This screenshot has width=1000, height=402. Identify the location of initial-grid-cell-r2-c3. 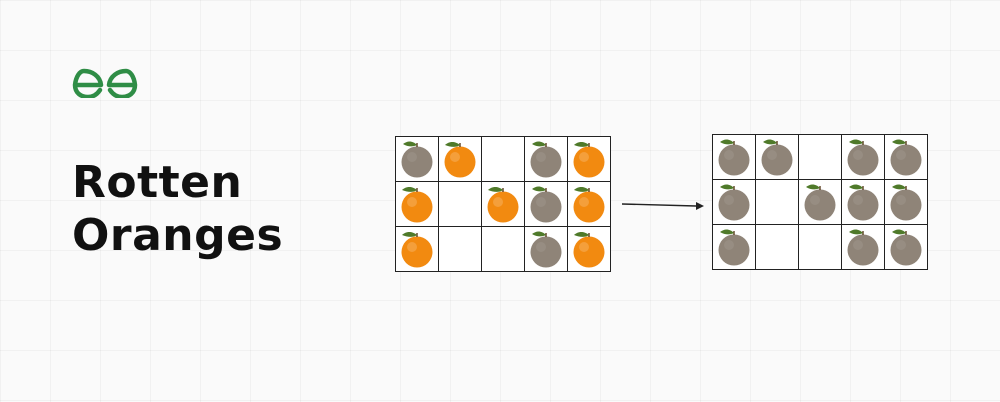
(503, 204).